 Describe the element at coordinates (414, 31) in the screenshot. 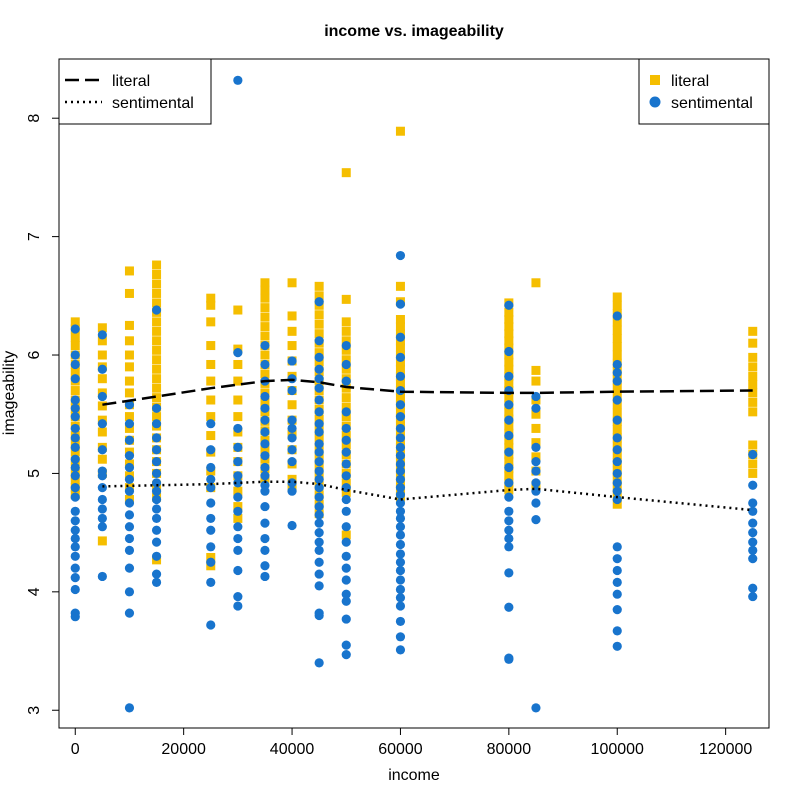

I see `chart-title: income vs. imageability` at that location.